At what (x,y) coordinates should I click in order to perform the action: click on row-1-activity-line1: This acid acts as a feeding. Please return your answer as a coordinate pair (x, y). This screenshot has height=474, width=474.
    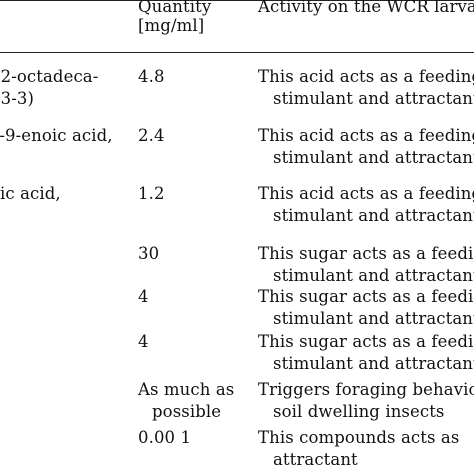
    Looking at the image, I should click on (366, 76).